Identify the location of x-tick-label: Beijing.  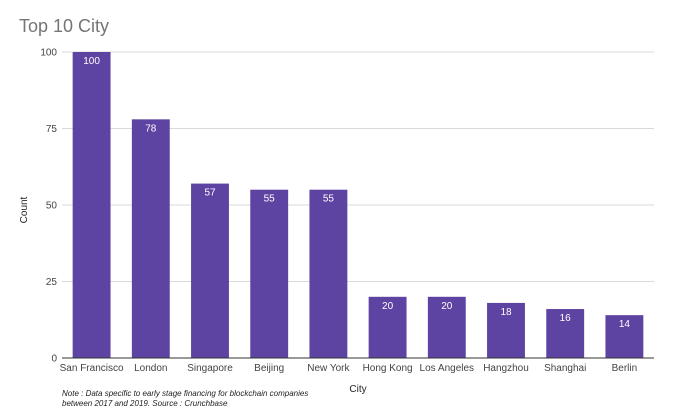
(269, 368).